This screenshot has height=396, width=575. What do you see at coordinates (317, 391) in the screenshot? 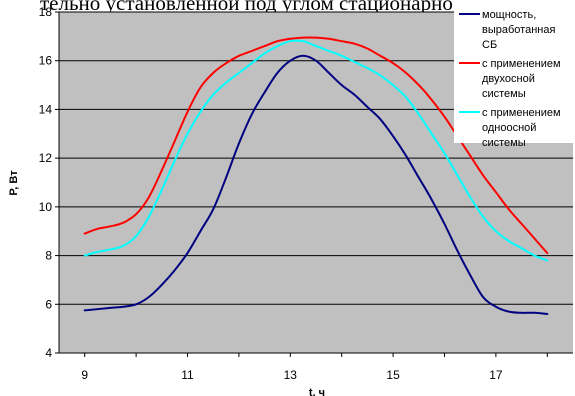
I see `x-axis-title: t, ч` at bounding box center [317, 391].